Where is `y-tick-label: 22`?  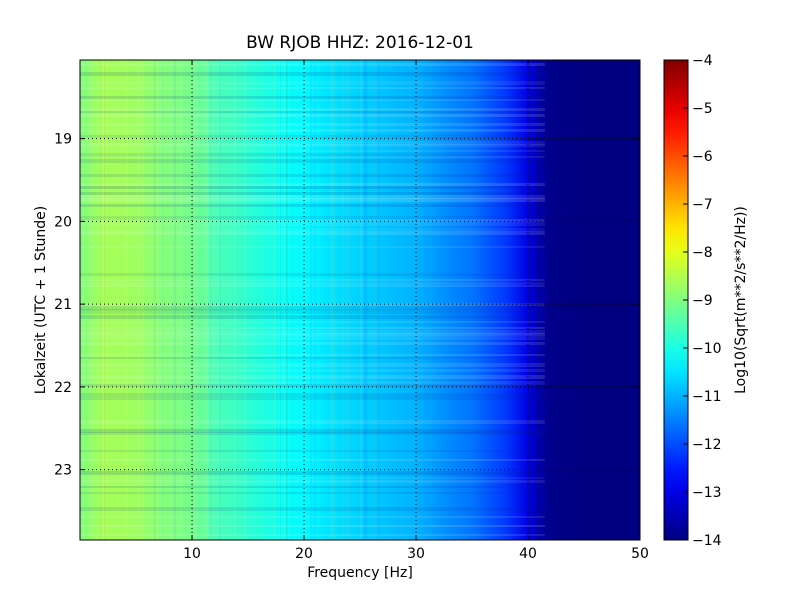
y-tick-label: 22 is located at coordinates (63, 388).